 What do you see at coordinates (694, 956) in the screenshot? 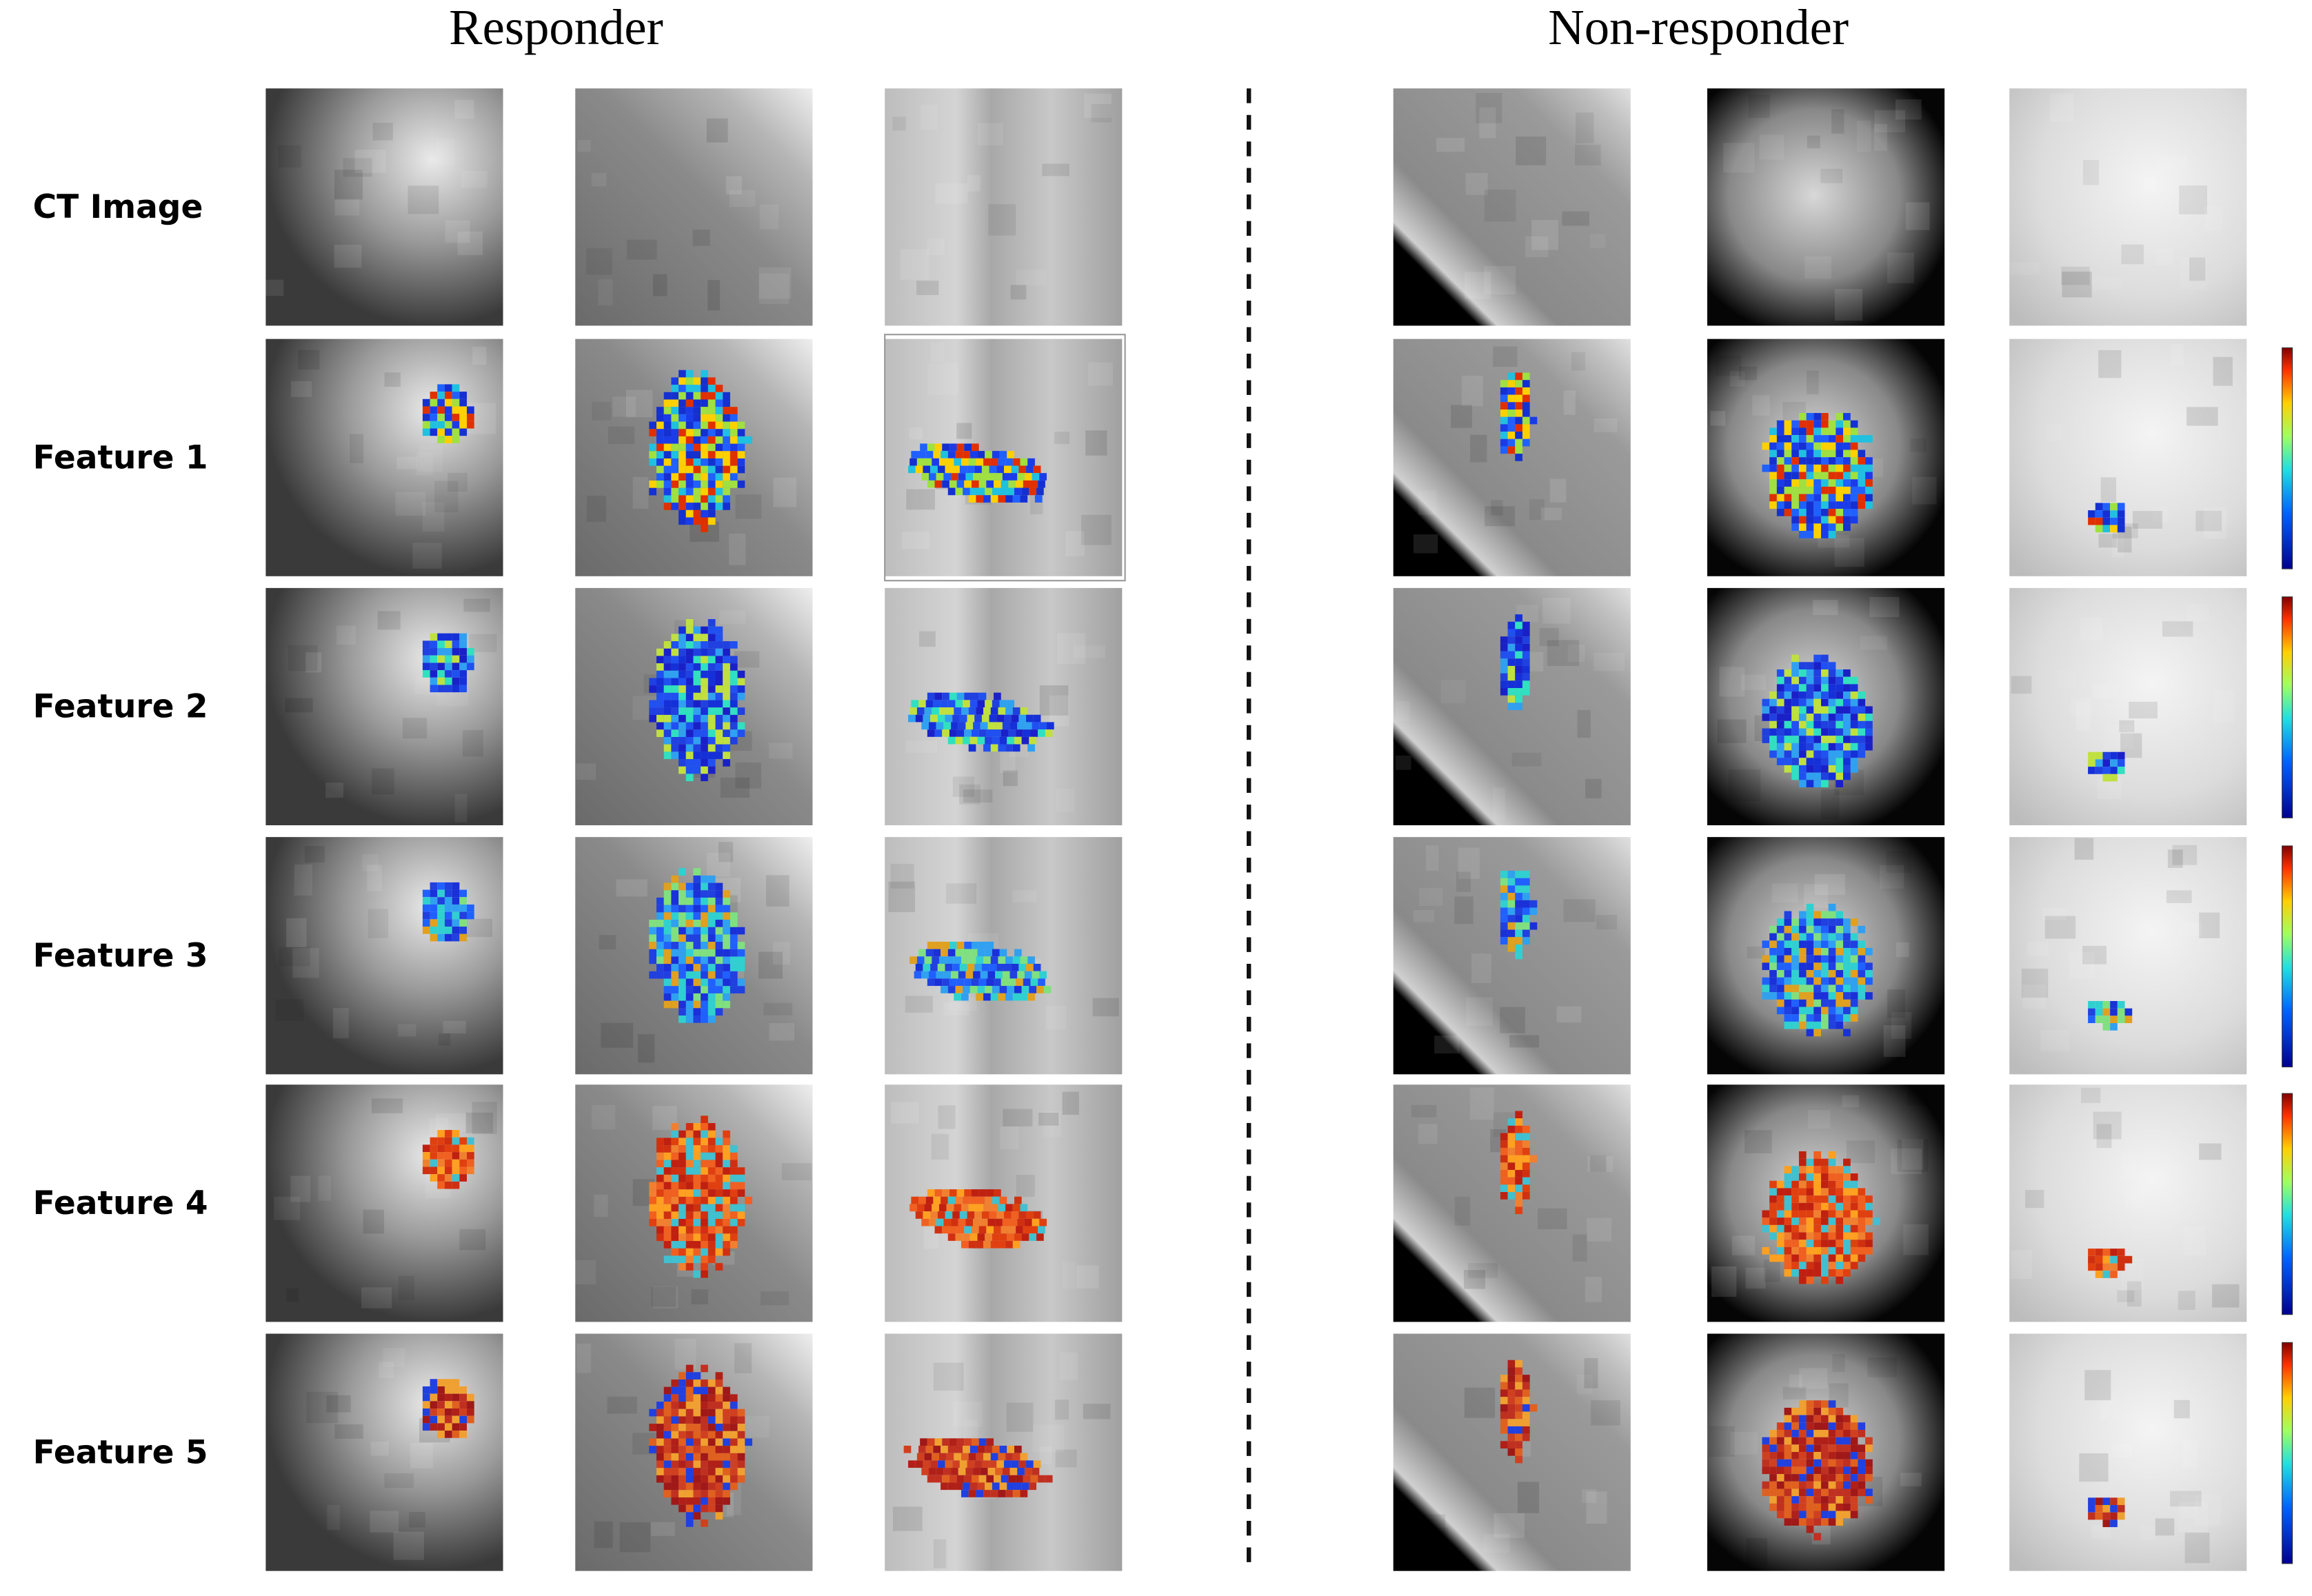
I see `image-panel` at bounding box center [694, 956].